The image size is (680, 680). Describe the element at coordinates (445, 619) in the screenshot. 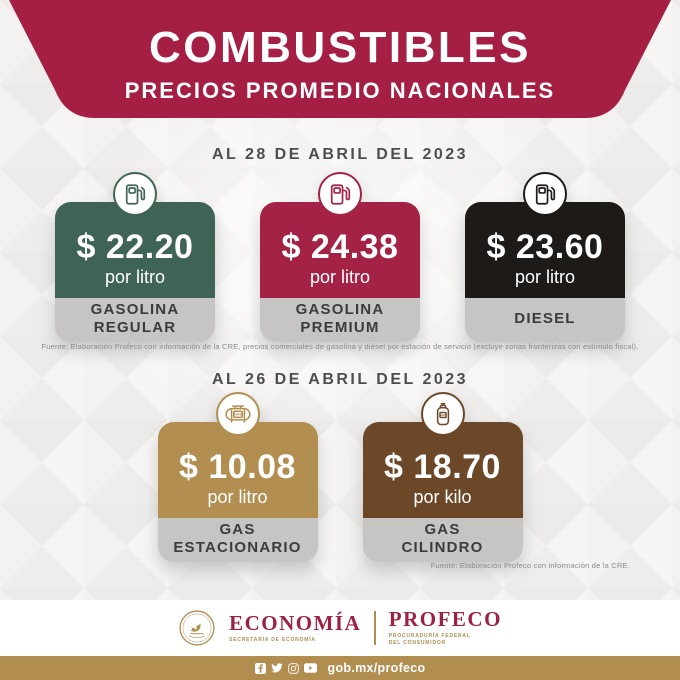

I see `profeco-wordmark: PROFECO` at that location.